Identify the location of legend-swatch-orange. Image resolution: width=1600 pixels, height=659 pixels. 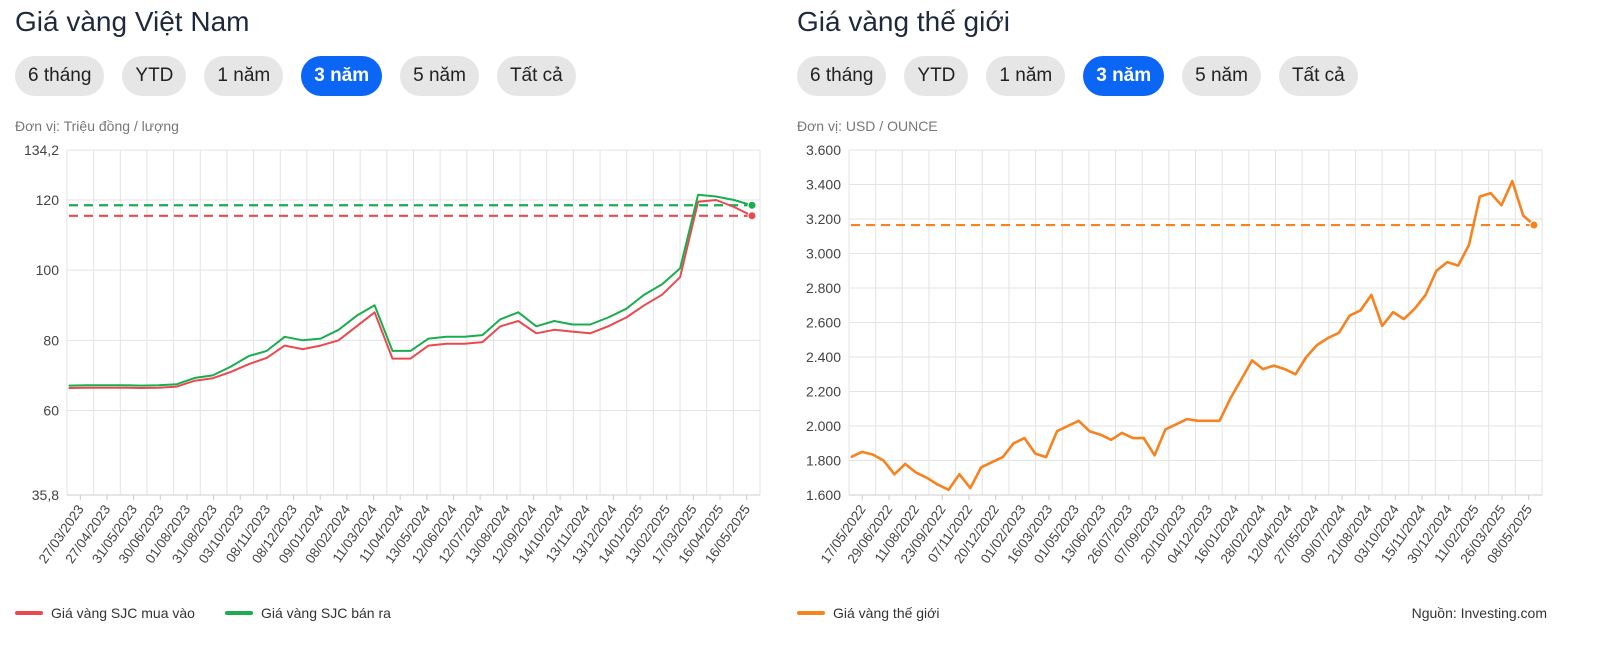
(811, 613).